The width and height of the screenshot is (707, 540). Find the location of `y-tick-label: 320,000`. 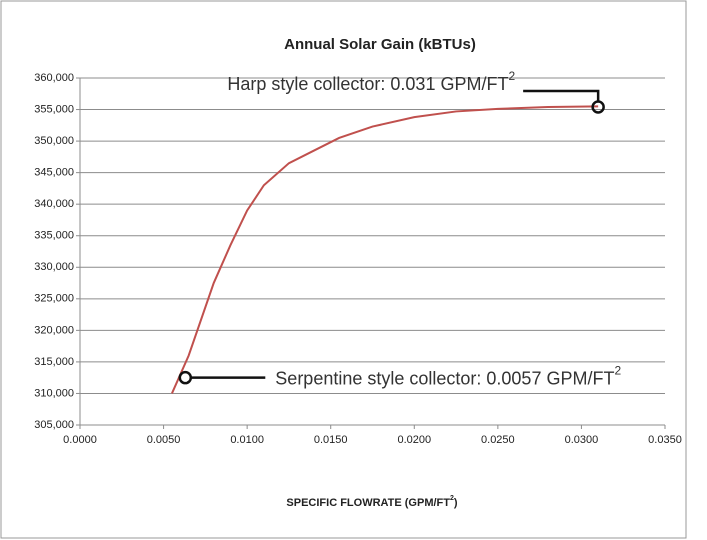

y-tick-label: 320,000 is located at coordinates (54, 330).